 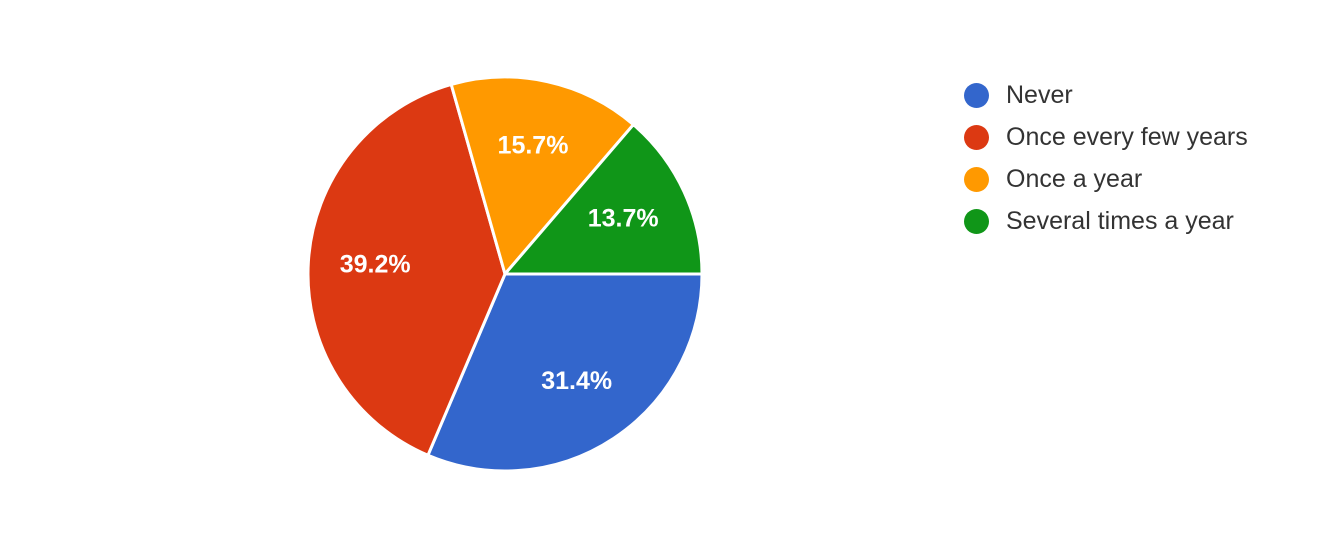 I want to click on pie-slice-label: 15.7%, so click(x=533, y=146).